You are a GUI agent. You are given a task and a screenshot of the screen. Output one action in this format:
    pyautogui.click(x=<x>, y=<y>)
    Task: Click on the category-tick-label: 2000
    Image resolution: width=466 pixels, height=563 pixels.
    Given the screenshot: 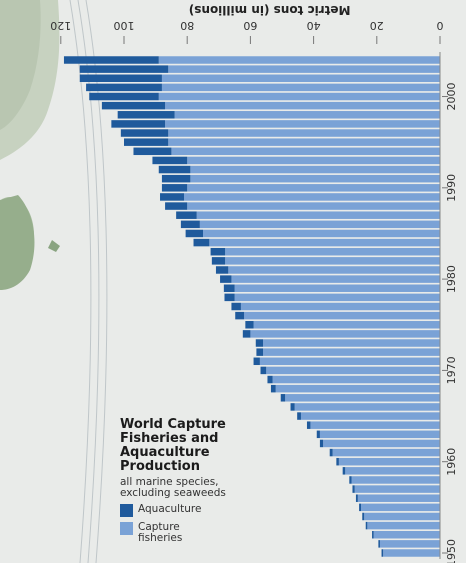 What is the action you would take?
    pyautogui.click(x=451, y=97)
    